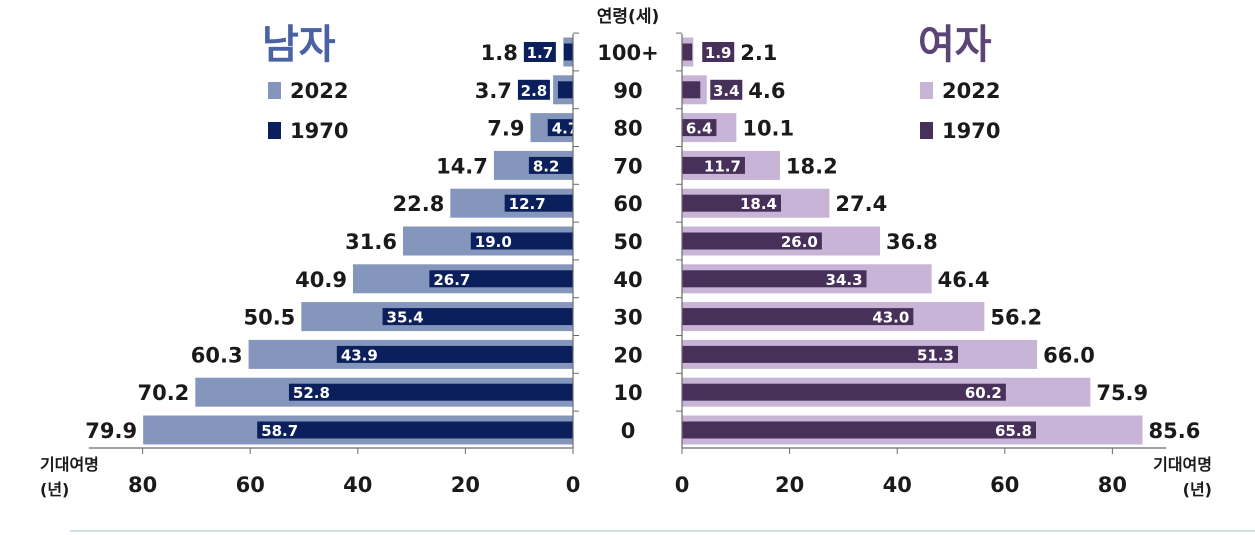  Describe the element at coordinates (812, 166) in the screenshot. I see `female-value-2022: 18.2` at that location.